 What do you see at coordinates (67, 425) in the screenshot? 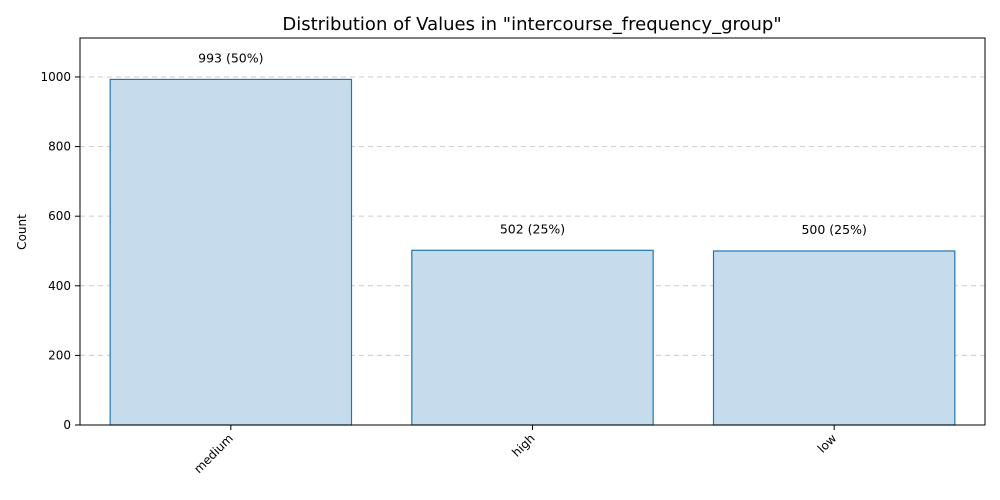
I see `y-tick-label: 0` at bounding box center [67, 425].